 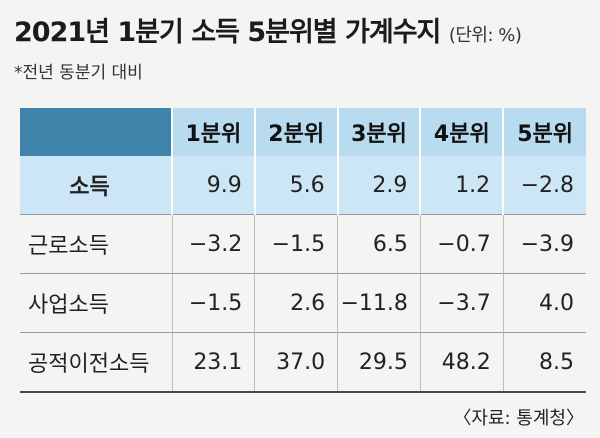 I want to click on table-row: 소득 9.9 5.6 2.9 1.2 −2.8, so click(x=303, y=185).